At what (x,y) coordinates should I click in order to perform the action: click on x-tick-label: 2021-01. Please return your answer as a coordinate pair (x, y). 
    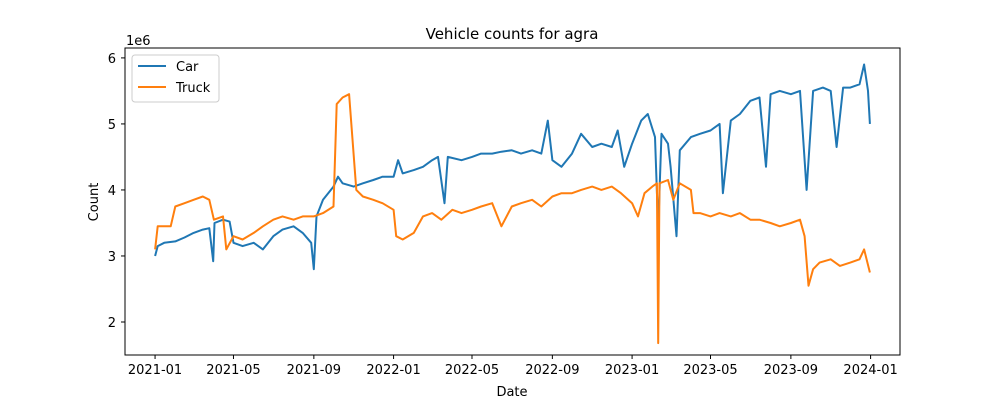
    Looking at the image, I should click on (155, 370).